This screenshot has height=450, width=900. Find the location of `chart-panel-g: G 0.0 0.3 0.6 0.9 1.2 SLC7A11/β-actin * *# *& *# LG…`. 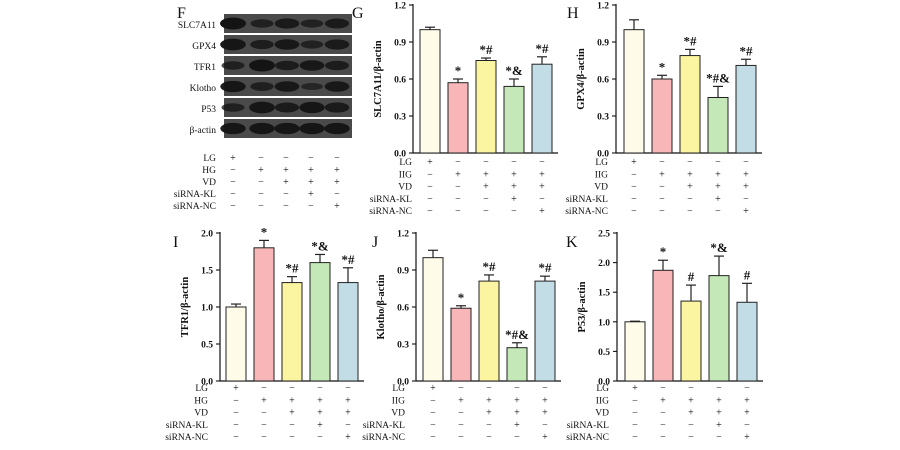

chart-panel-g: G 0.0 0.3 0.6 0.9 1.2 SLC7A11/β-actin * *# *& *# LG… is located at coordinates (455, 109).